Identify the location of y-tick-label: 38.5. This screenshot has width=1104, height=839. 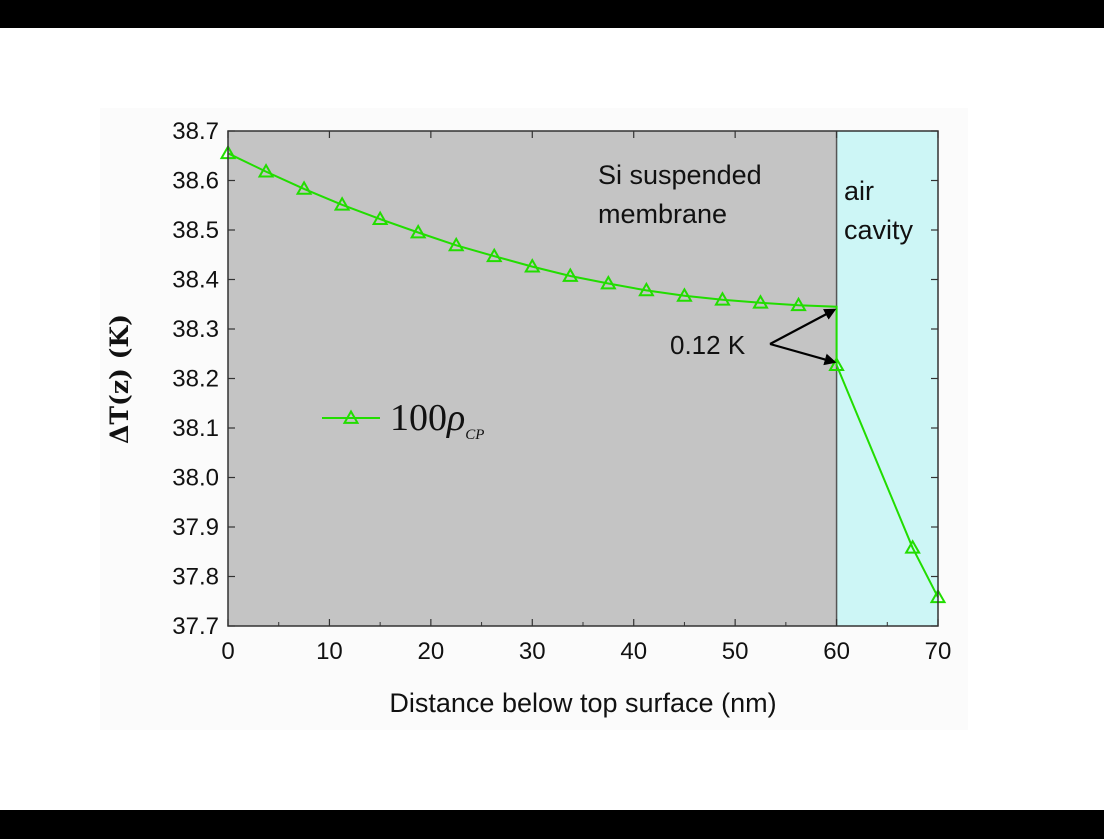
(195, 230).